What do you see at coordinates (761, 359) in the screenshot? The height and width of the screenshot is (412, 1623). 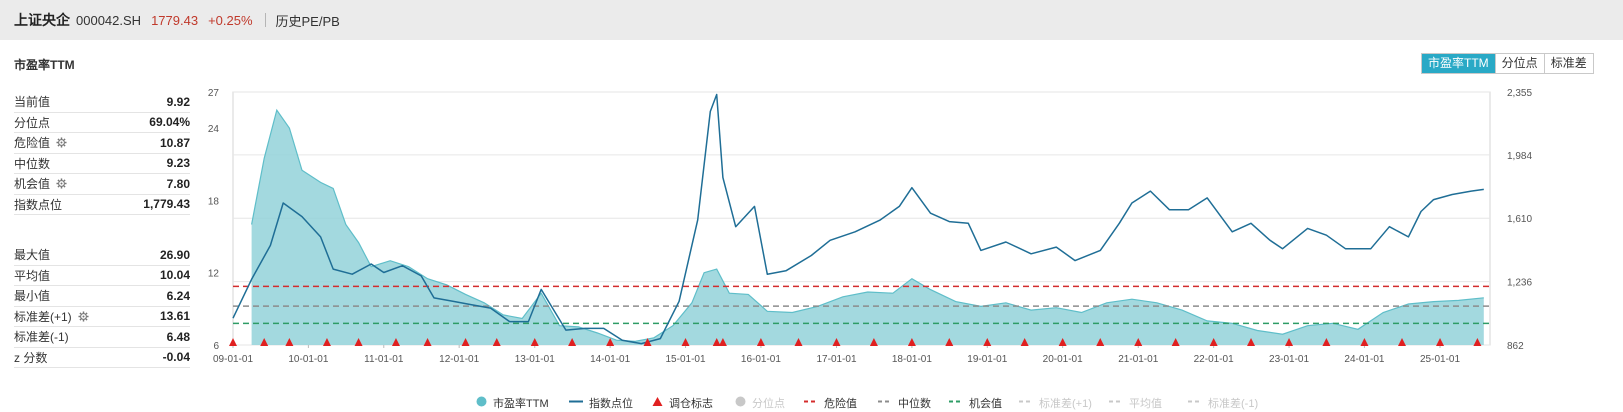 I see `x-tick-label: 16-01-01` at bounding box center [761, 359].